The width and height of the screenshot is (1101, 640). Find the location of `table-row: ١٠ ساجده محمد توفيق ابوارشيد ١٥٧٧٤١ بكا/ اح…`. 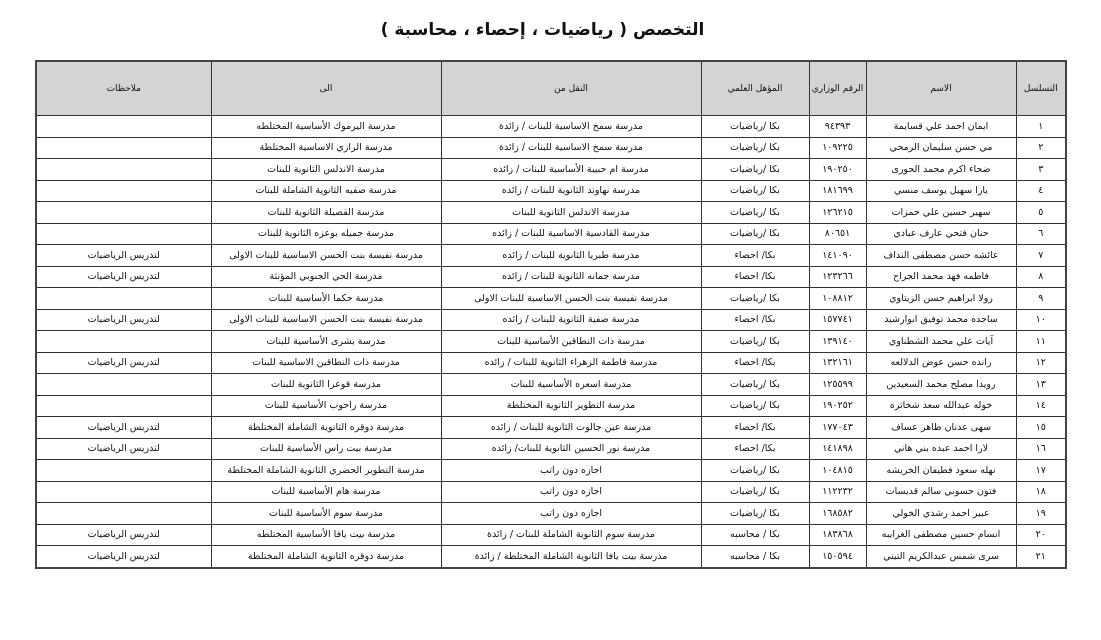

table-row: ١٠ ساجده محمد توفيق ابوارشيد ١٥٧٧٤١ بكا/ اح… is located at coordinates (551, 319).